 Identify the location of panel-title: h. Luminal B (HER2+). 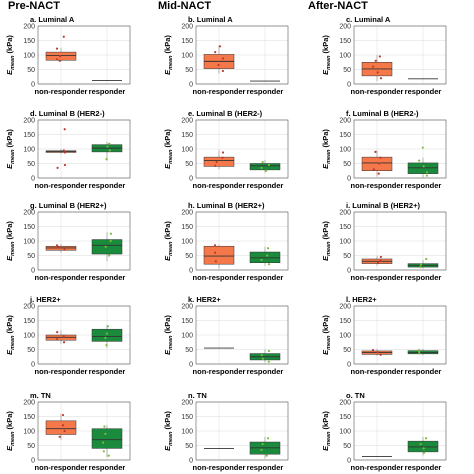
(226, 205).